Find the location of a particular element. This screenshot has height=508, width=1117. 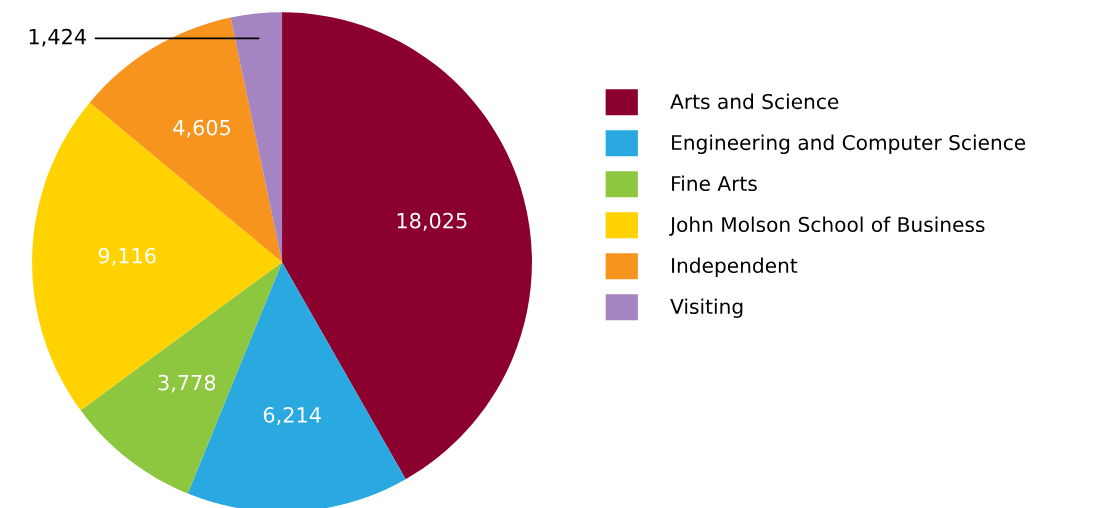

legend-label: Visiting is located at coordinates (706, 308).